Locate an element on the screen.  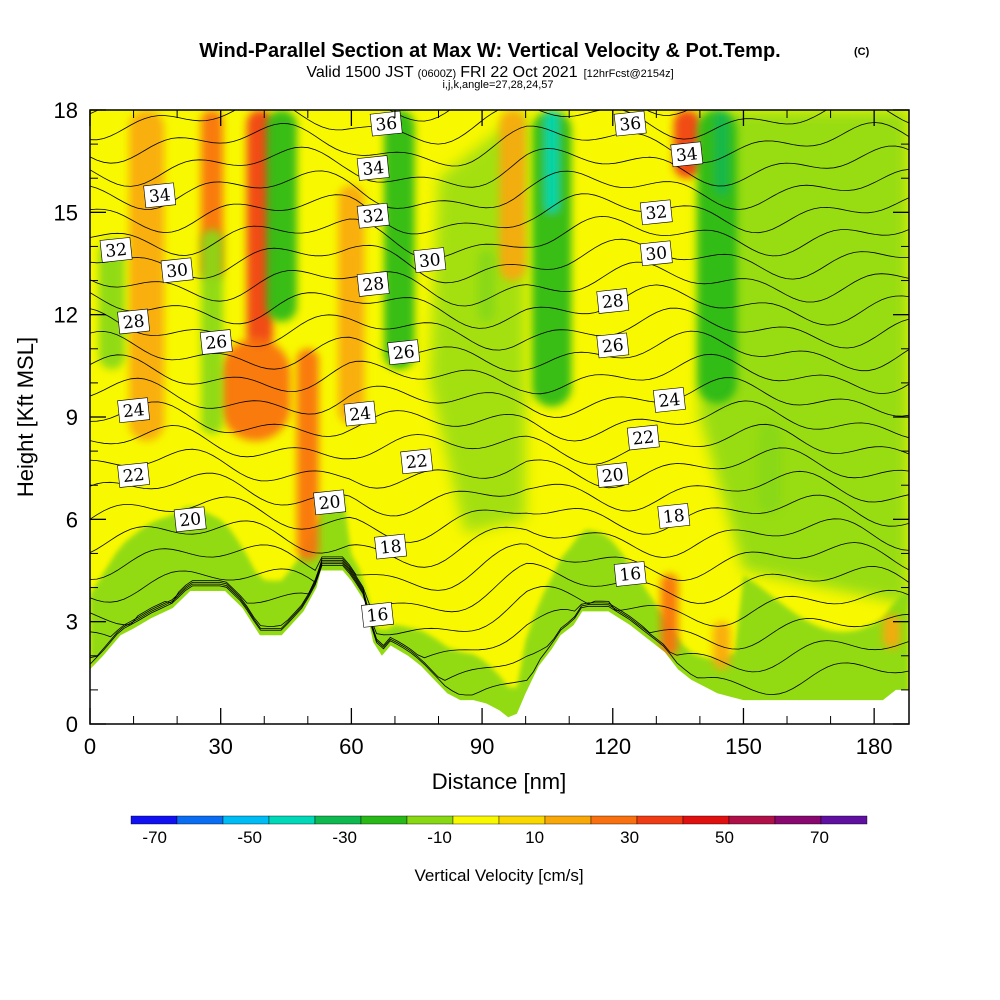
x-tick-labels: 0 30 60 90 120 150 180 is located at coordinates (488, 746).